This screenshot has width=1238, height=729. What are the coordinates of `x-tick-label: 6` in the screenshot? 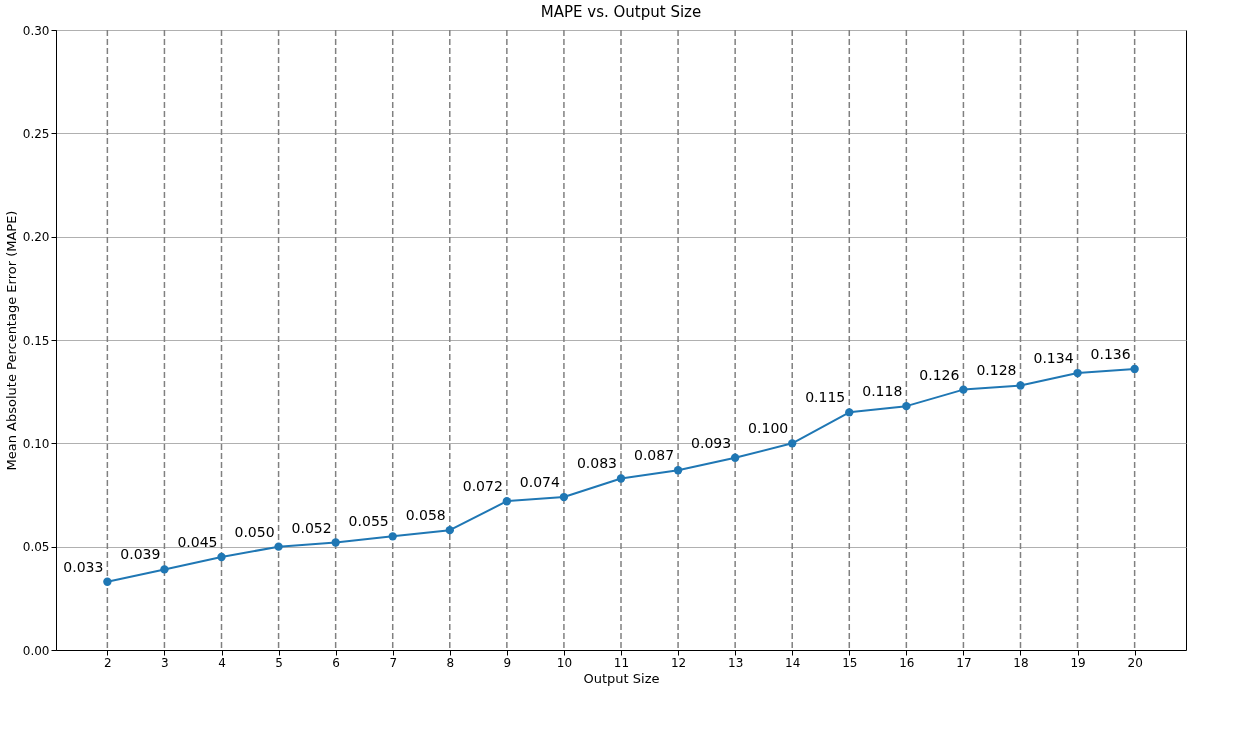 It's located at (336, 662).